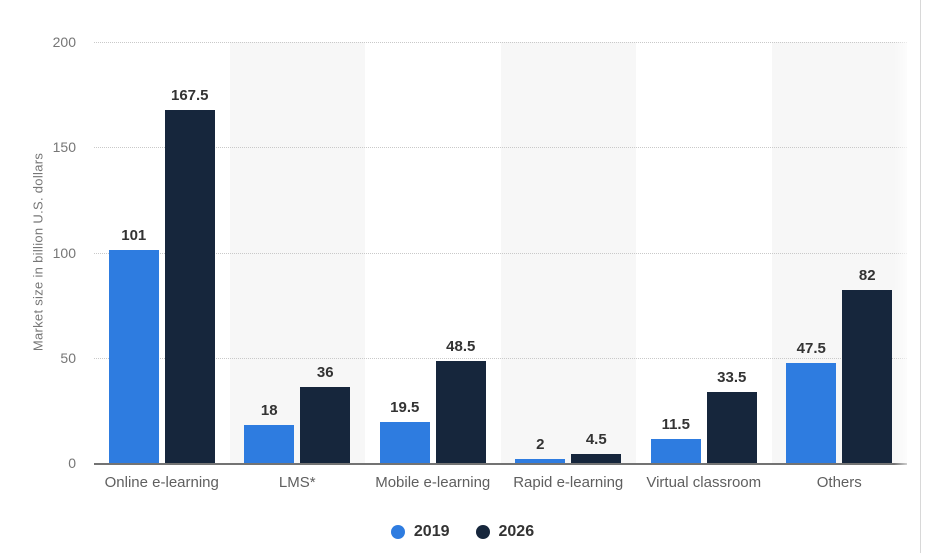 The width and height of the screenshot is (925, 553). What do you see at coordinates (839, 482) in the screenshot?
I see `x-category-label: Others` at bounding box center [839, 482].